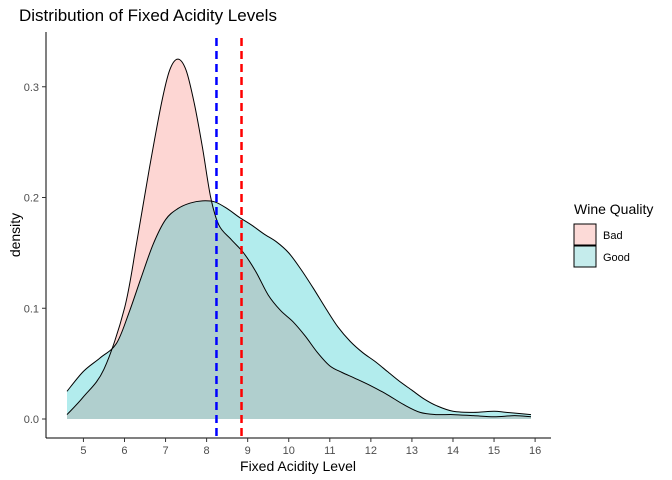 This screenshot has height=480, width=672. I want to click on x-tick-label: 7, so click(165, 451).